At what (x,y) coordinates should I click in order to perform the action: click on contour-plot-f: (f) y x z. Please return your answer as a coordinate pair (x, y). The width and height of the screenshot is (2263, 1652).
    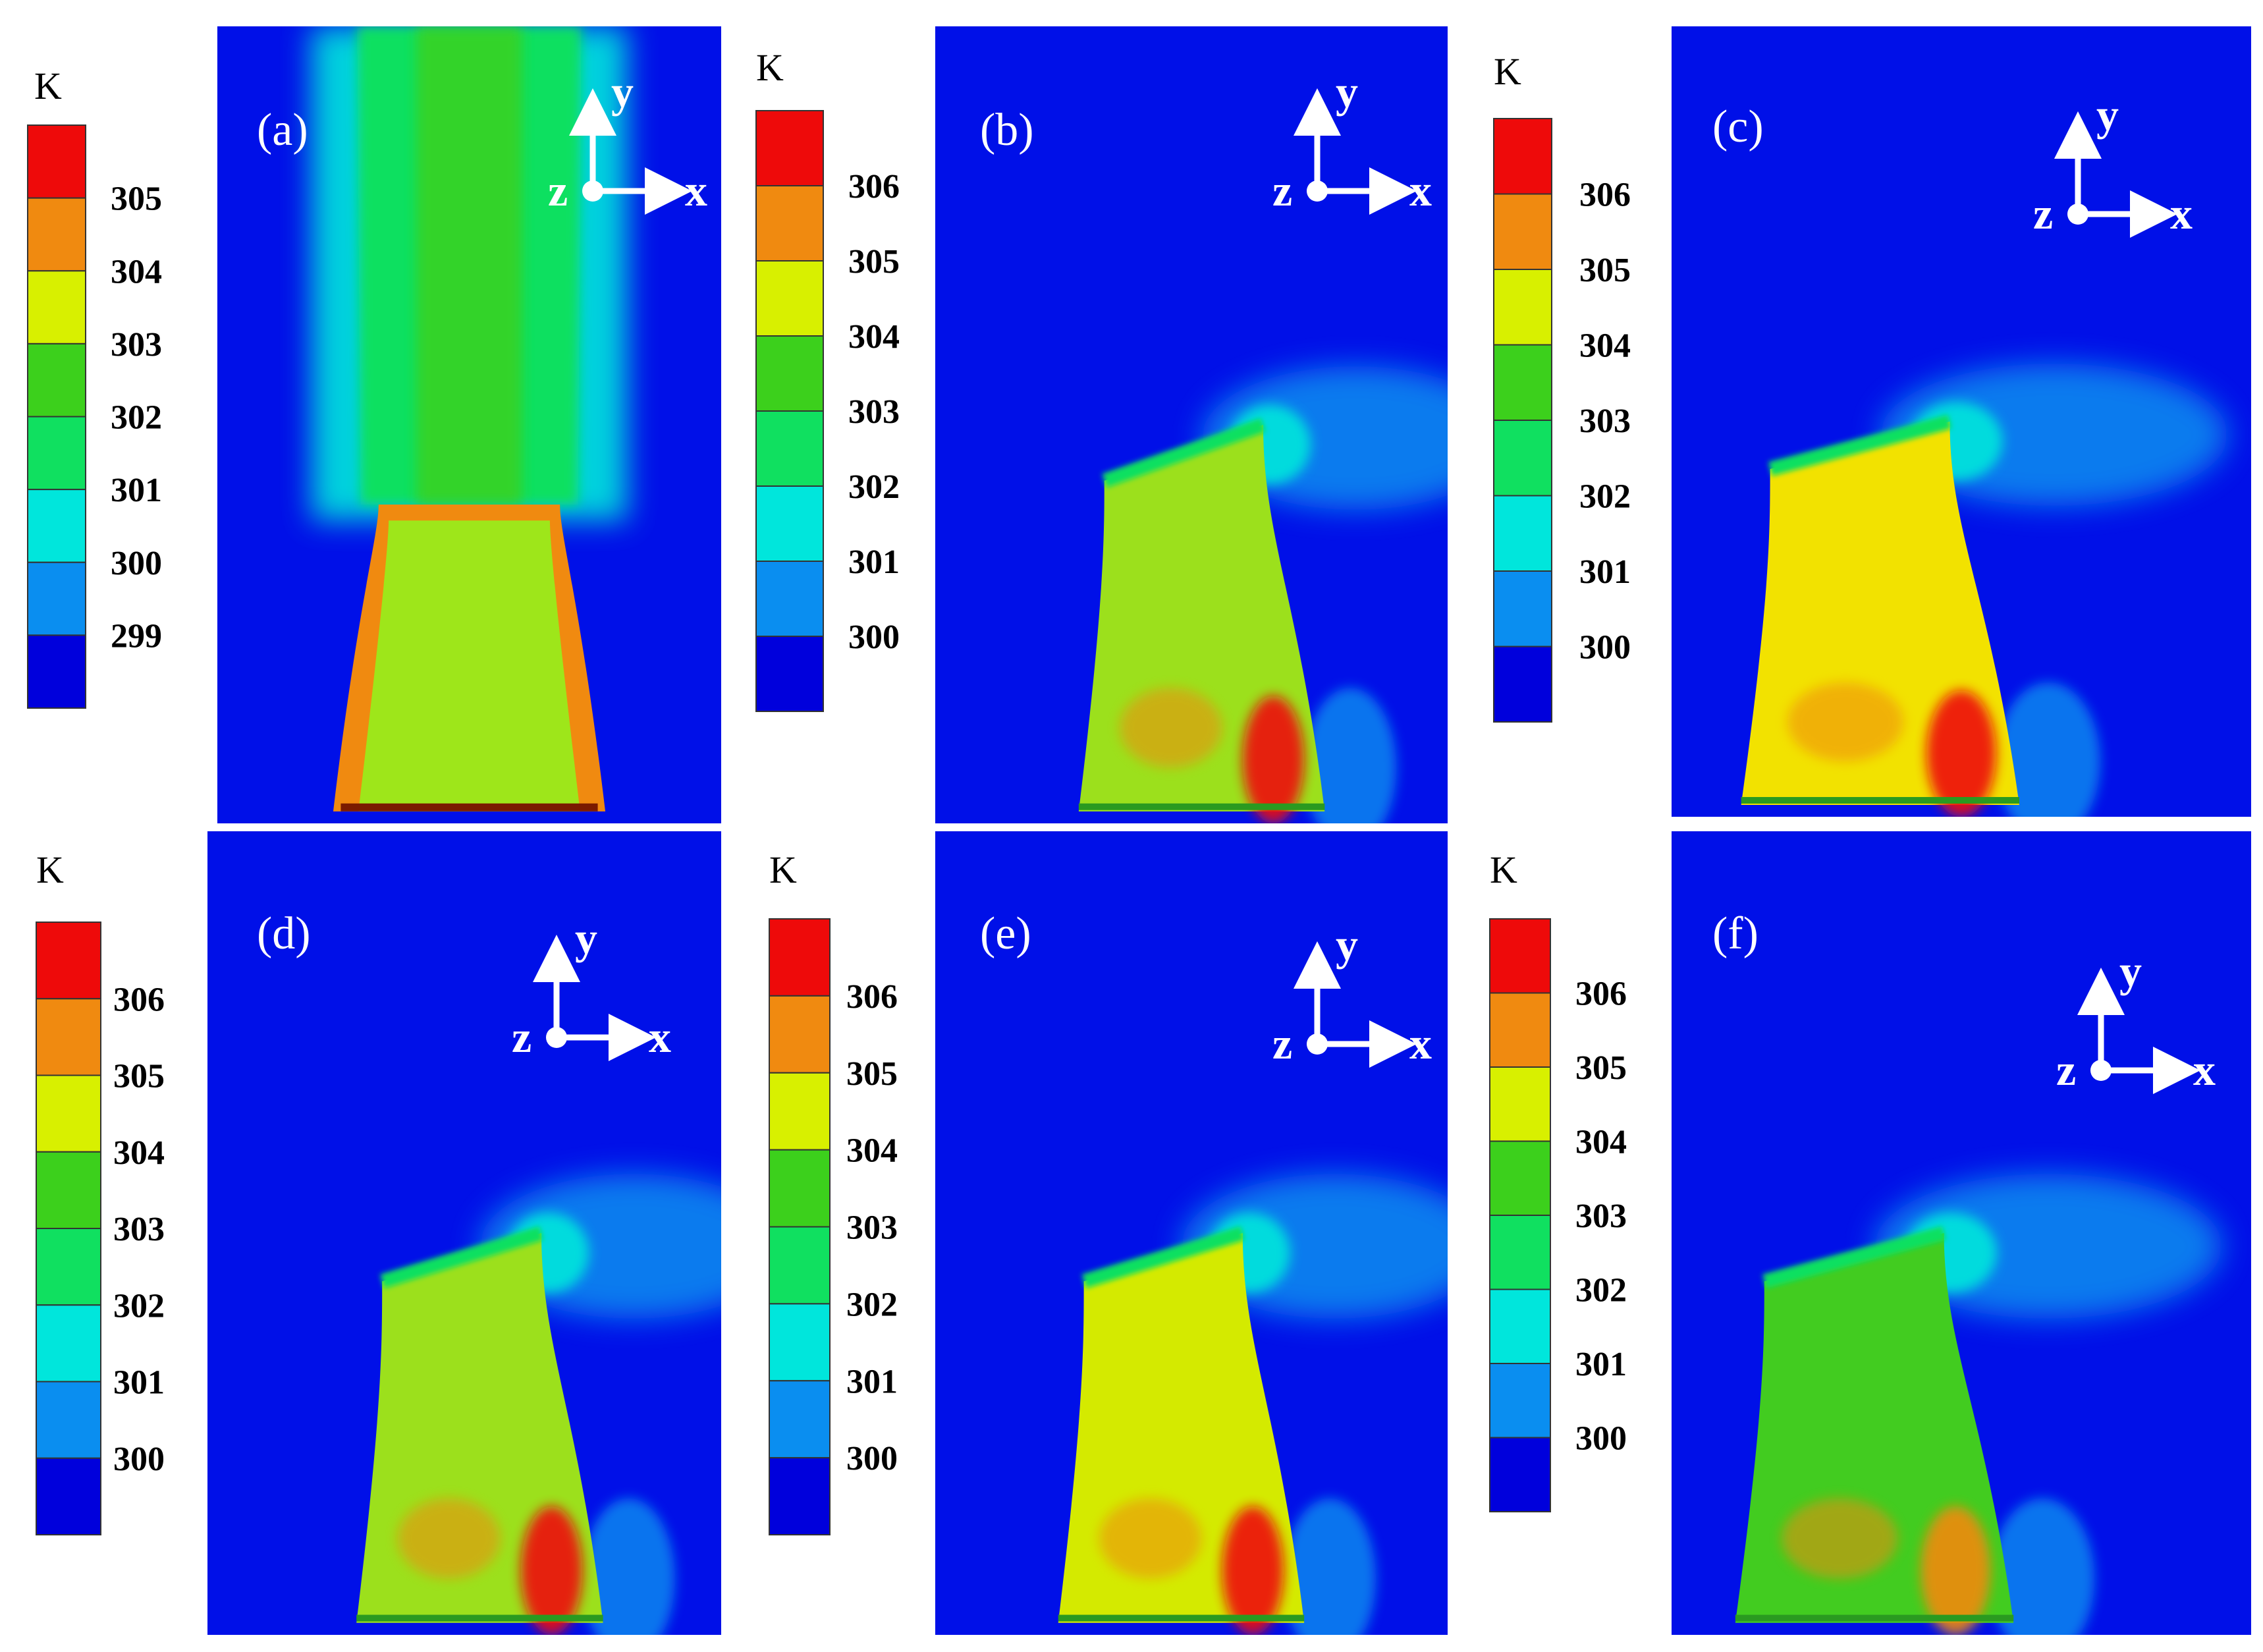
    Looking at the image, I should click on (1961, 1233).